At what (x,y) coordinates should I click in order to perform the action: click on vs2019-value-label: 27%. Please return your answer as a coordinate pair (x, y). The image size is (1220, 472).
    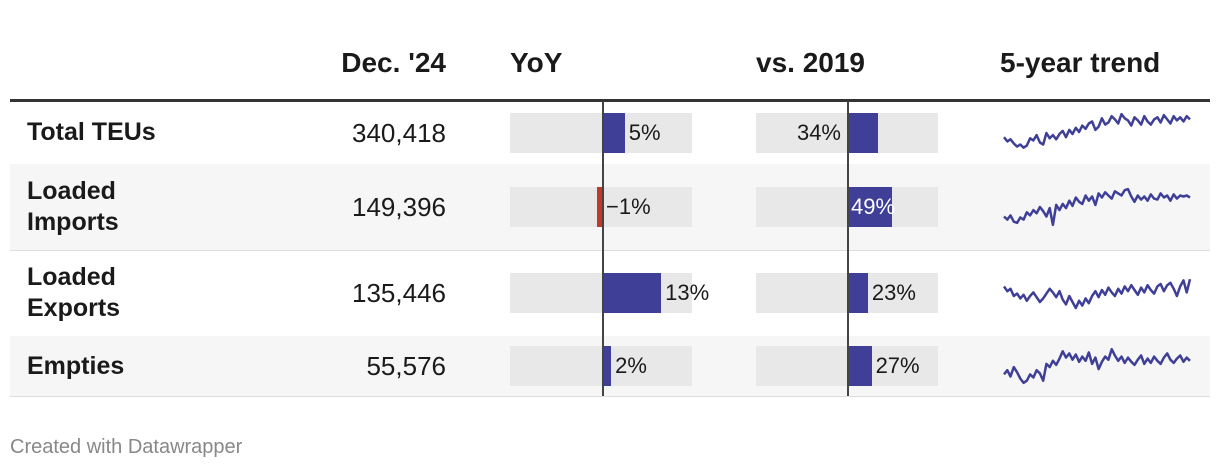
    Looking at the image, I should click on (897, 365).